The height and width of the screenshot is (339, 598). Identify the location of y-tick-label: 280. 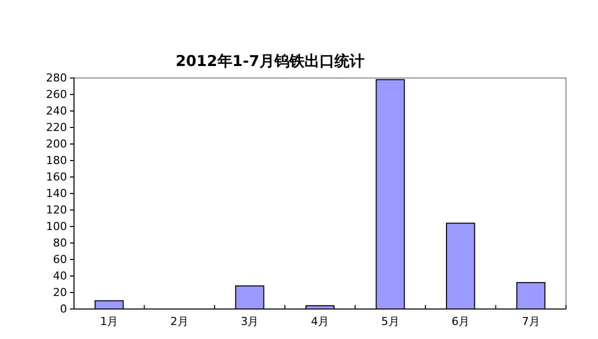
(56, 78).